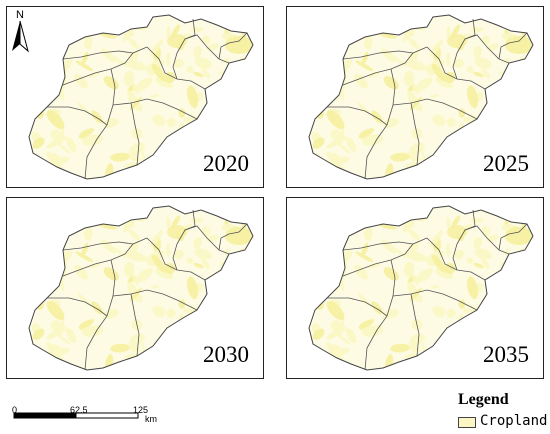 This screenshot has height=434, width=550. Describe the element at coordinates (514, 421) in the screenshot. I see `legend-label-cropland: Cropland` at that location.